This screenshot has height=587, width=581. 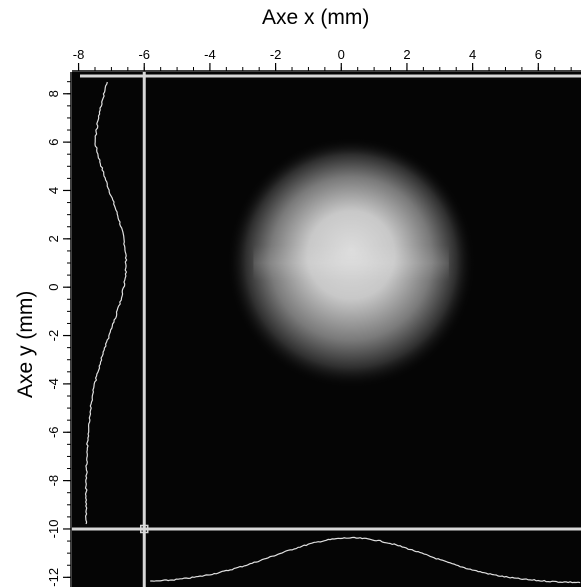 What do you see at coordinates (53, 384) in the screenshot?
I see `y-tick-label: -4` at bounding box center [53, 384].